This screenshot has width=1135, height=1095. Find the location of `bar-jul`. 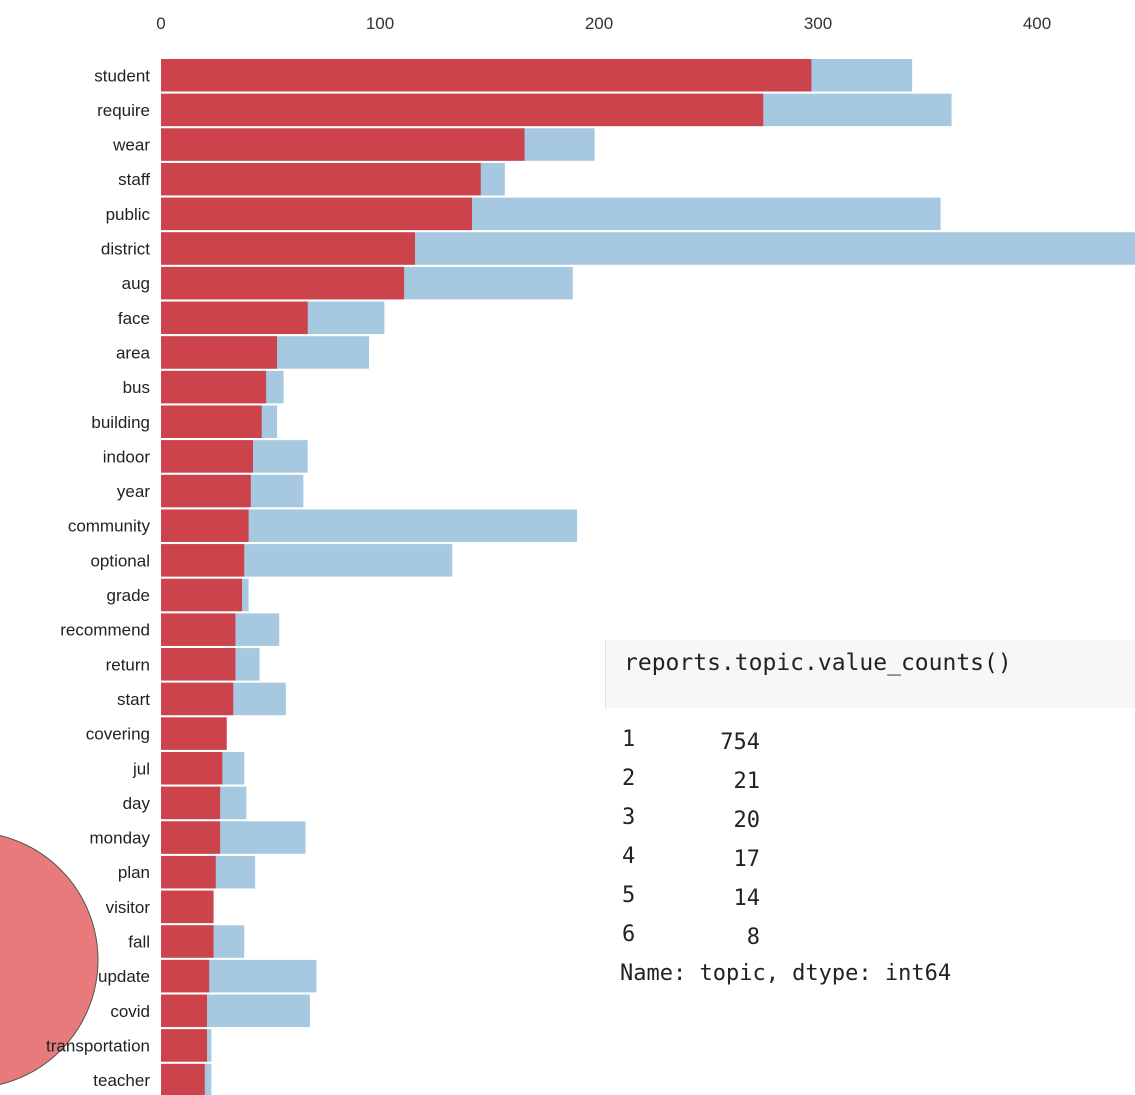

bar-jul is located at coordinates (192, 768).